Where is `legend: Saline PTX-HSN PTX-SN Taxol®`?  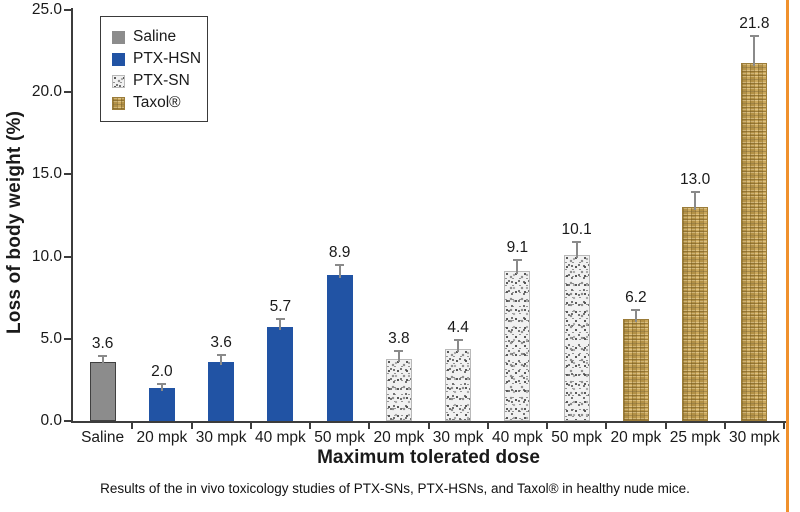 legend: Saline PTX-HSN PTX-SN Taxol® is located at coordinates (154, 69).